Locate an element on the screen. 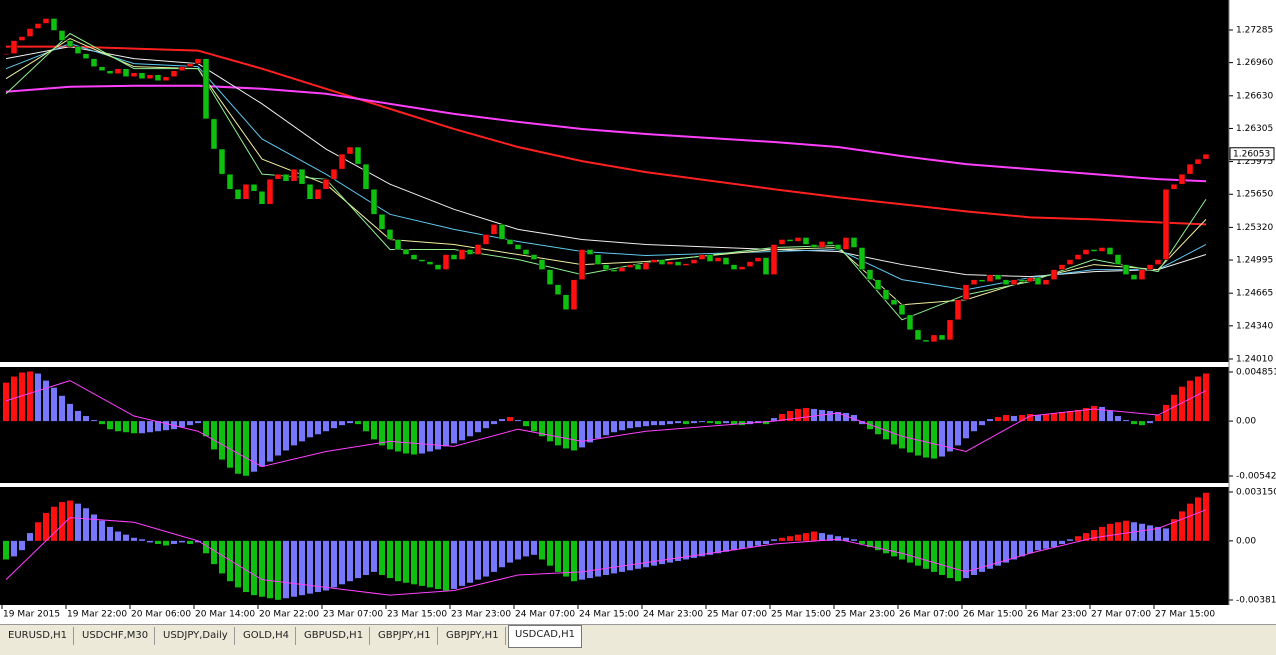  x-tick-label: 20 Mar 06:00 is located at coordinates (161, 615).